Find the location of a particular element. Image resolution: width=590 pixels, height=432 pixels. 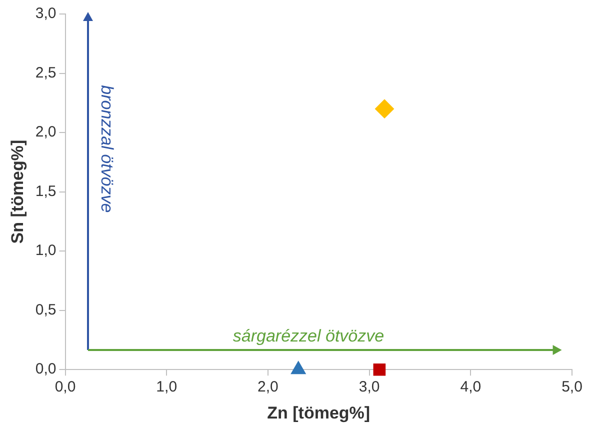

x-tick-label: 2,0 is located at coordinates (268, 387).